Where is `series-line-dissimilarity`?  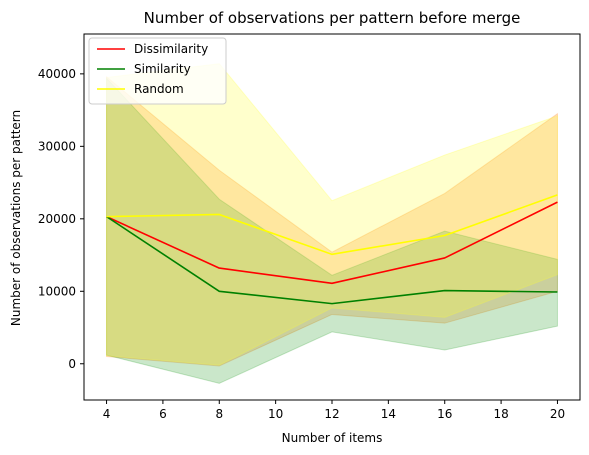
series-line-dissimilarity is located at coordinates (332, 243).